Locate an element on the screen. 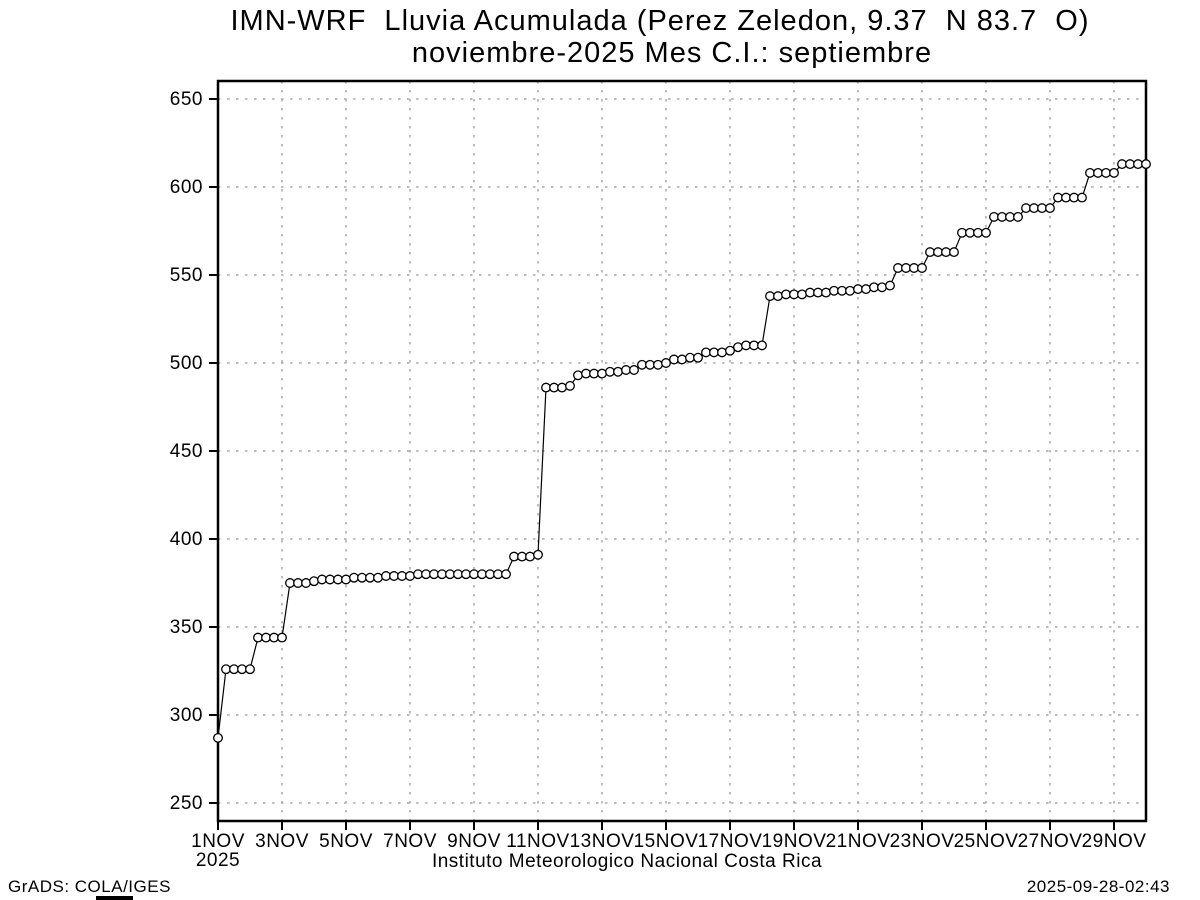 Image resolution: width=1200 pixels, height=900 pixels. x-tick-label-11NOV: 11NOV is located at coordinates (537, 841).